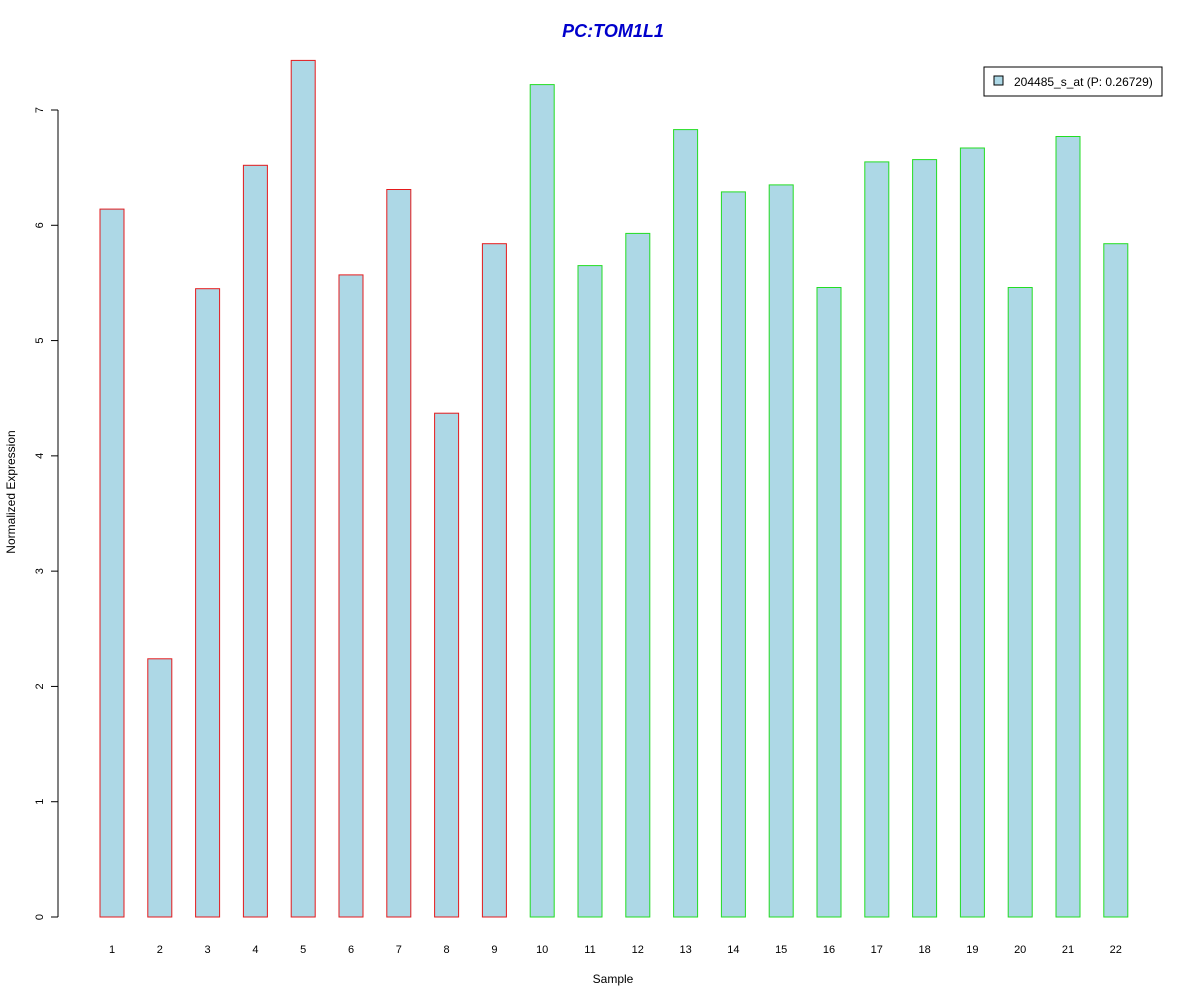  I want to click on x-tick-label: 7, so click(399, 950).